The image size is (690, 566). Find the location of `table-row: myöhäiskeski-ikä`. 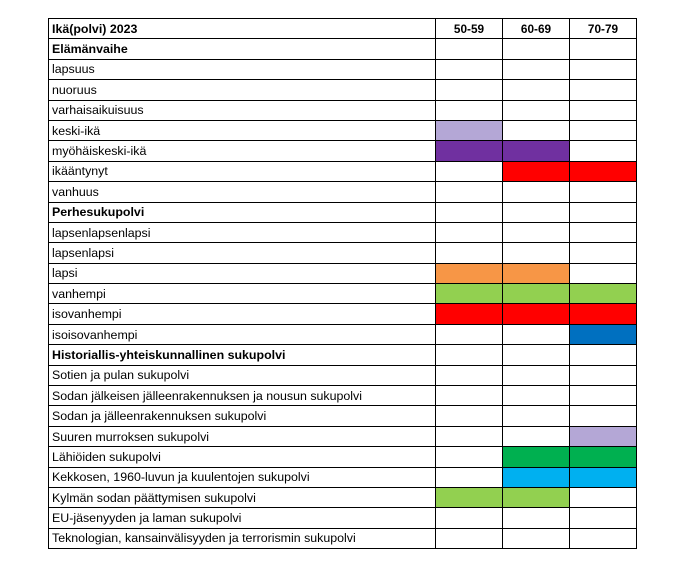

table-row: myöhäiskeski-ikä is located at coordinates (342, 151).